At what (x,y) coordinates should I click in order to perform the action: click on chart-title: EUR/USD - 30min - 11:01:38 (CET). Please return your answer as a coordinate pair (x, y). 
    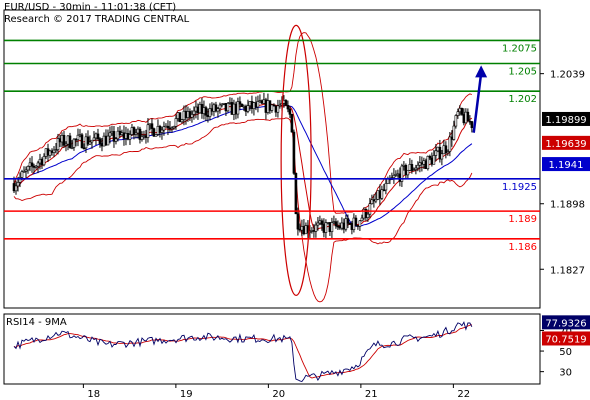
    Looking at the image, I should click on (90, 7).